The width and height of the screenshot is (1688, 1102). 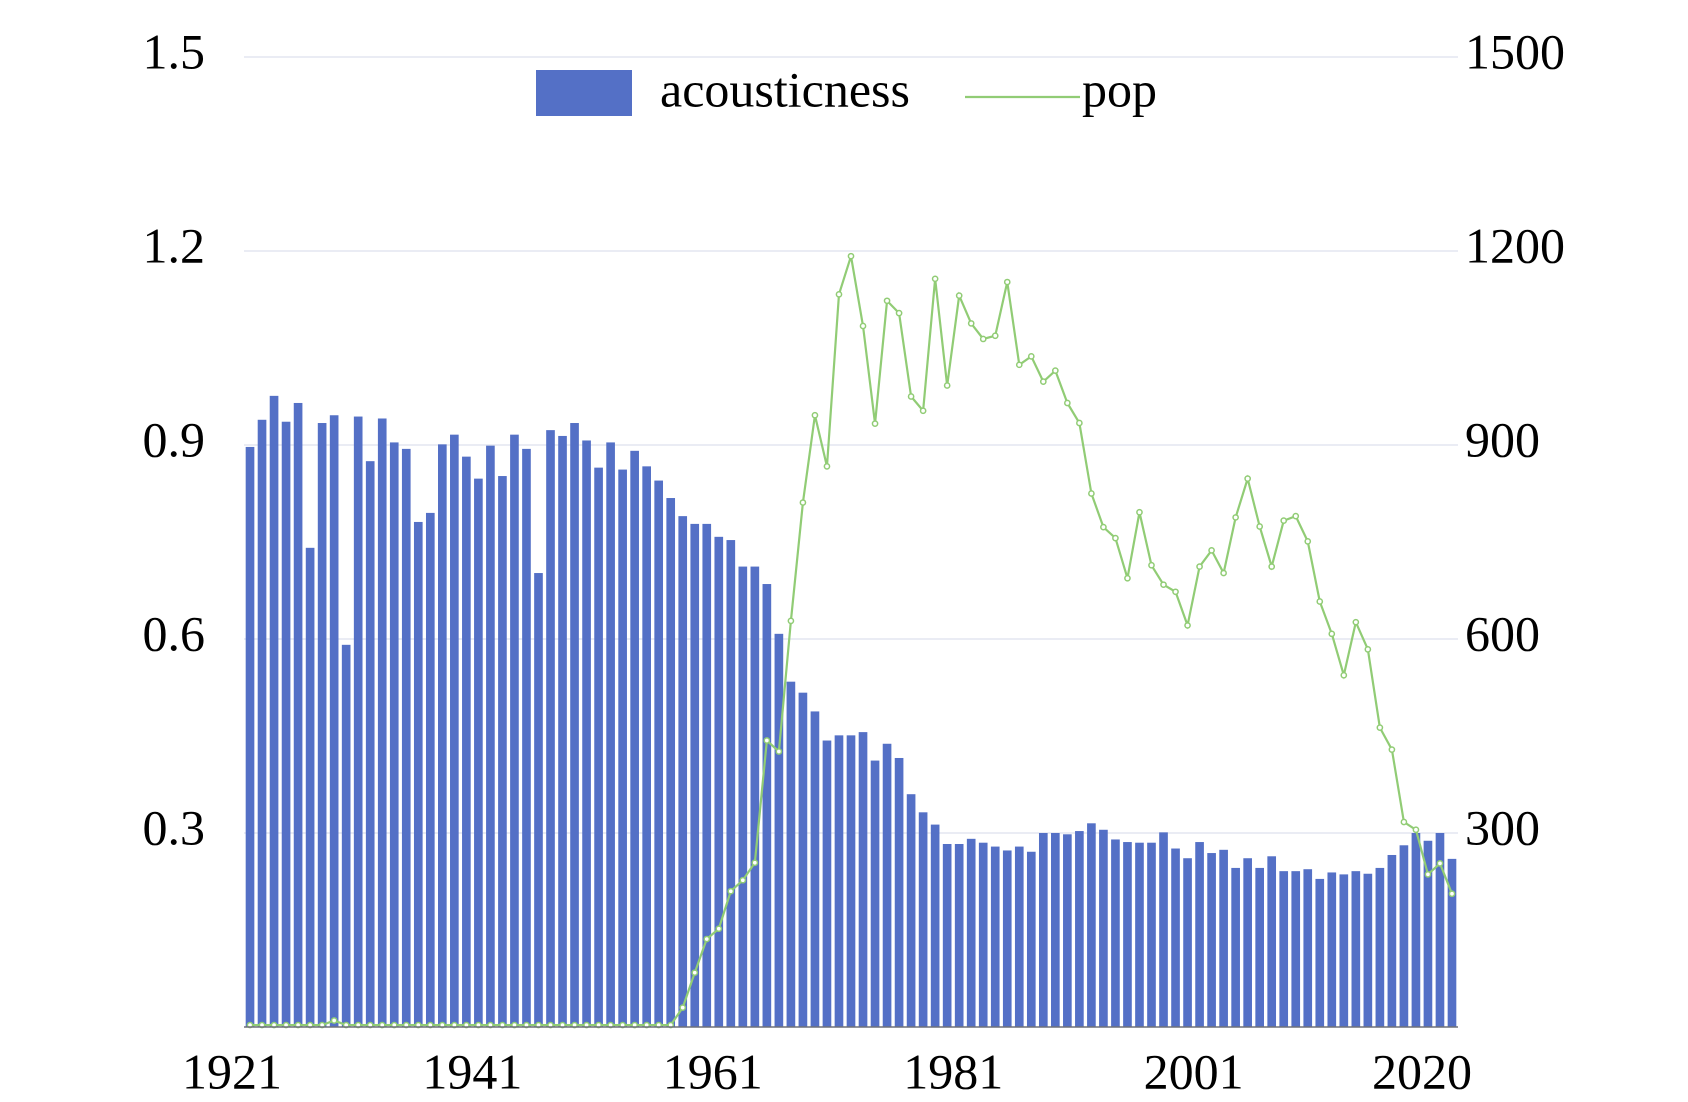 I want to click on y2-tick-label: 900, so click(x=1502, y=439).